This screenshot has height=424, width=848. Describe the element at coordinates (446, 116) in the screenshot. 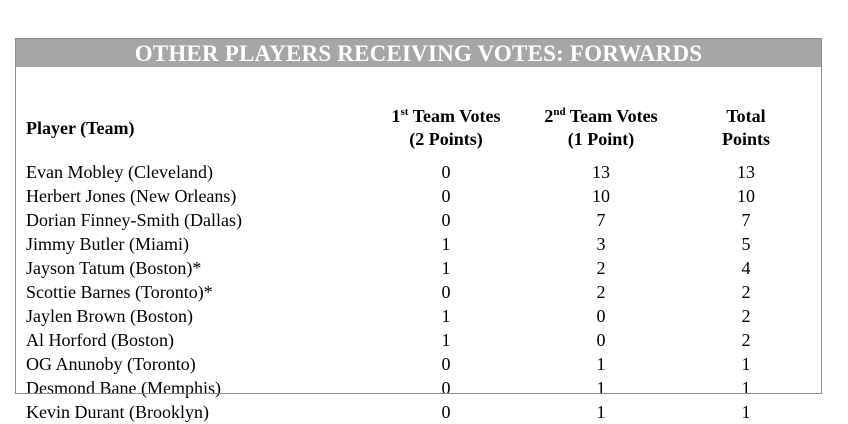

I see `header-first-team-votes-line1: 1st Team Votes` at that location.